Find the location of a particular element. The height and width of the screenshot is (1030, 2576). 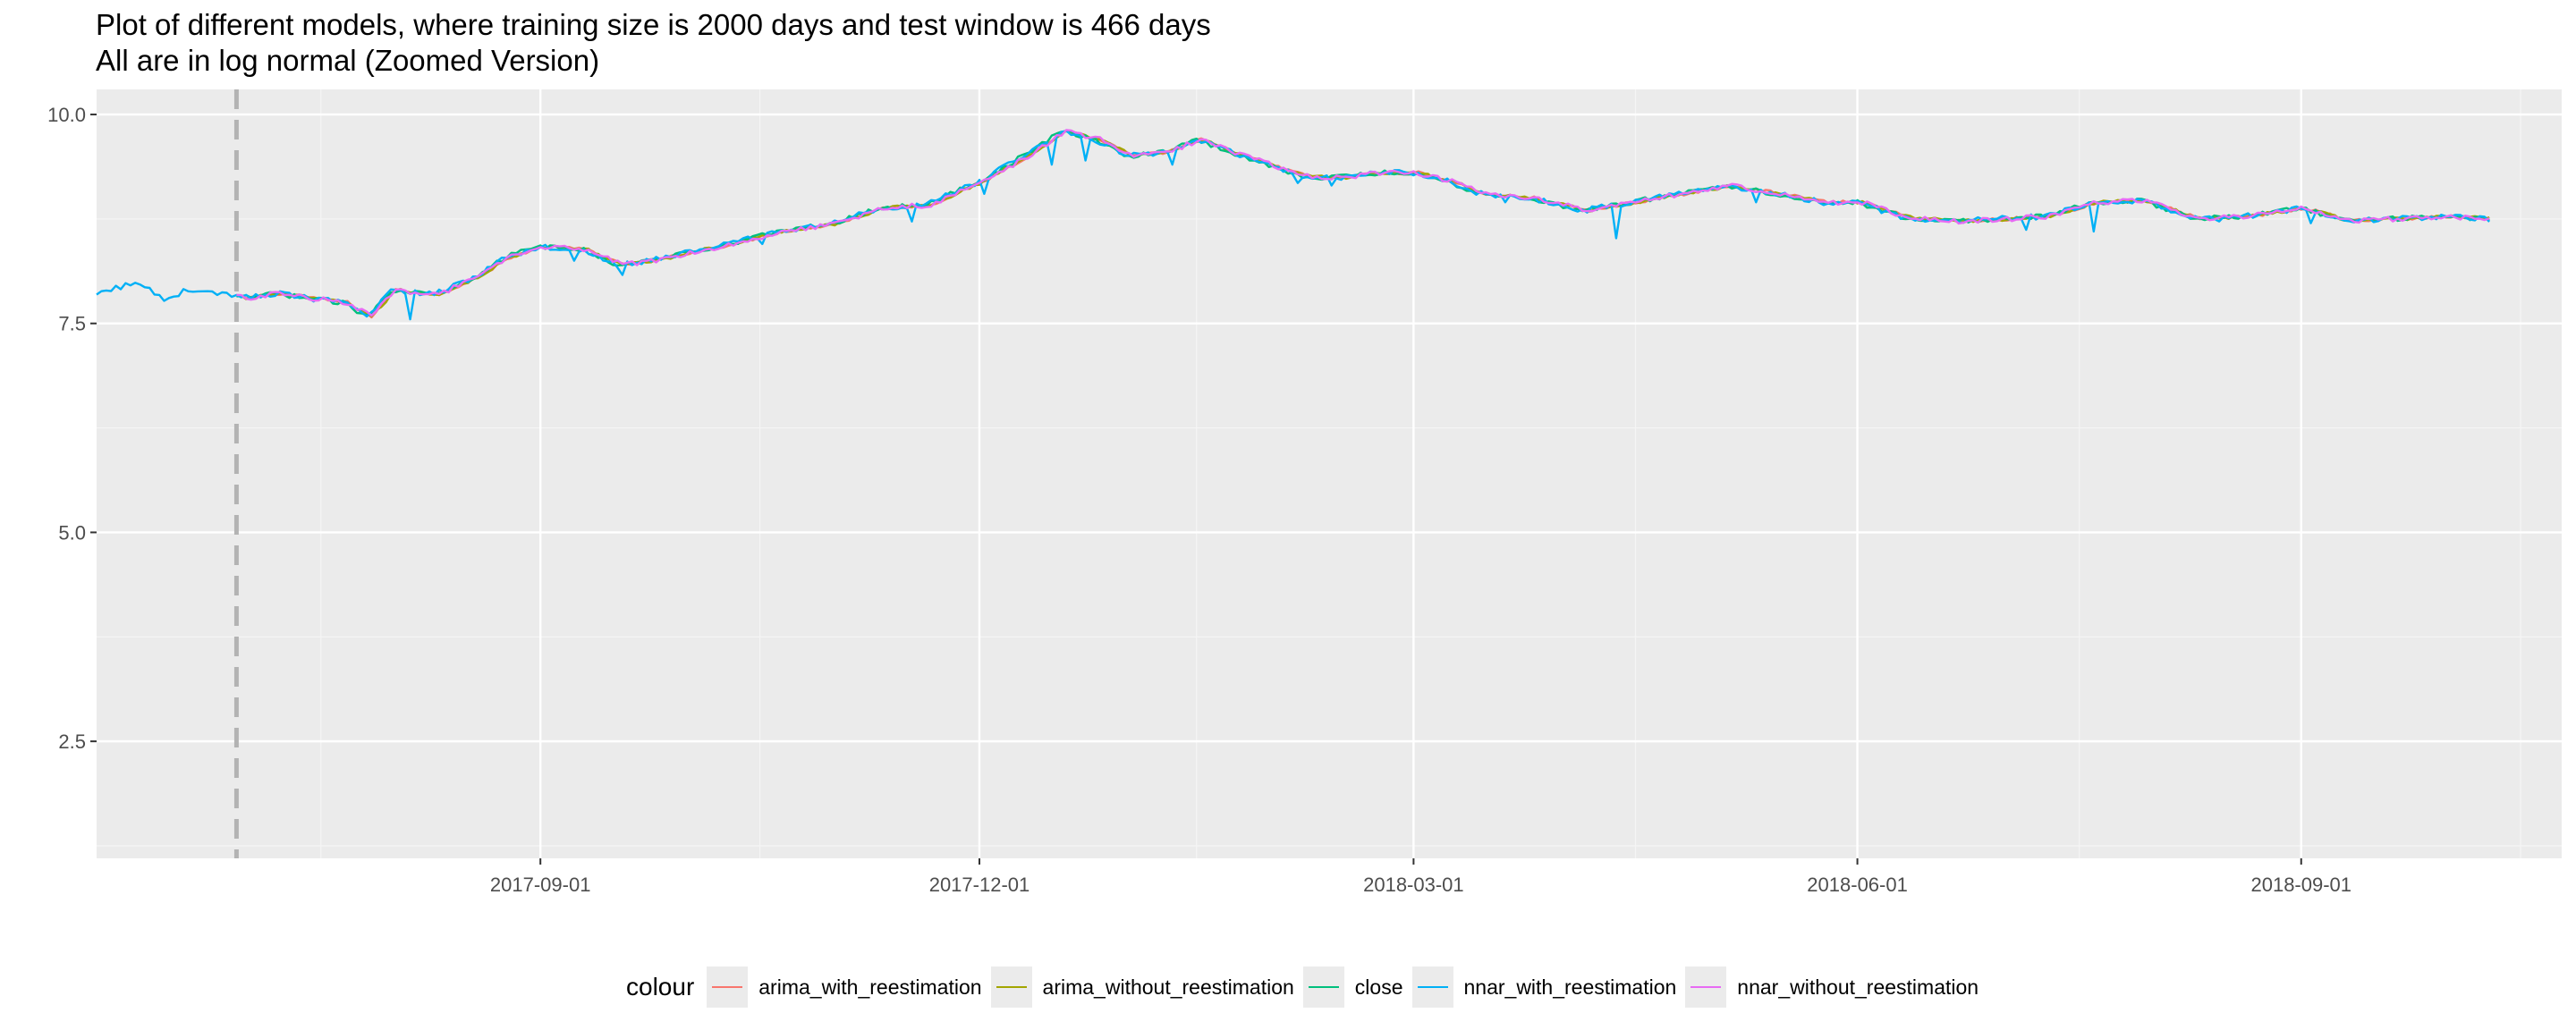

legend-item-nnar-with-reestimation: nnar_with_reestimation is located at coordinates (1544, 987).